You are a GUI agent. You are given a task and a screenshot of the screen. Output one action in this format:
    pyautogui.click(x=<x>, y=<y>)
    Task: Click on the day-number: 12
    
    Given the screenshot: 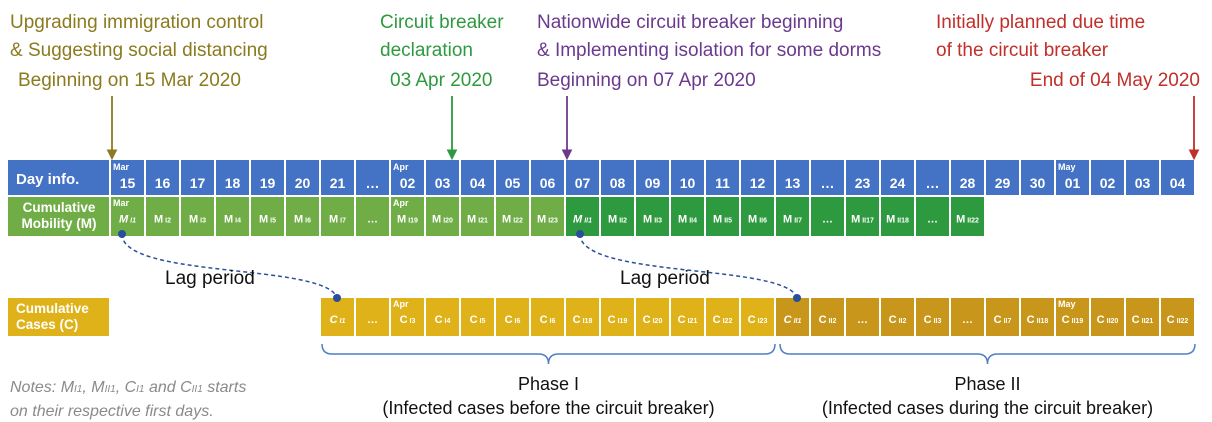 What is the action you would take?
    pyautogui.click(x=758, y=183)
    